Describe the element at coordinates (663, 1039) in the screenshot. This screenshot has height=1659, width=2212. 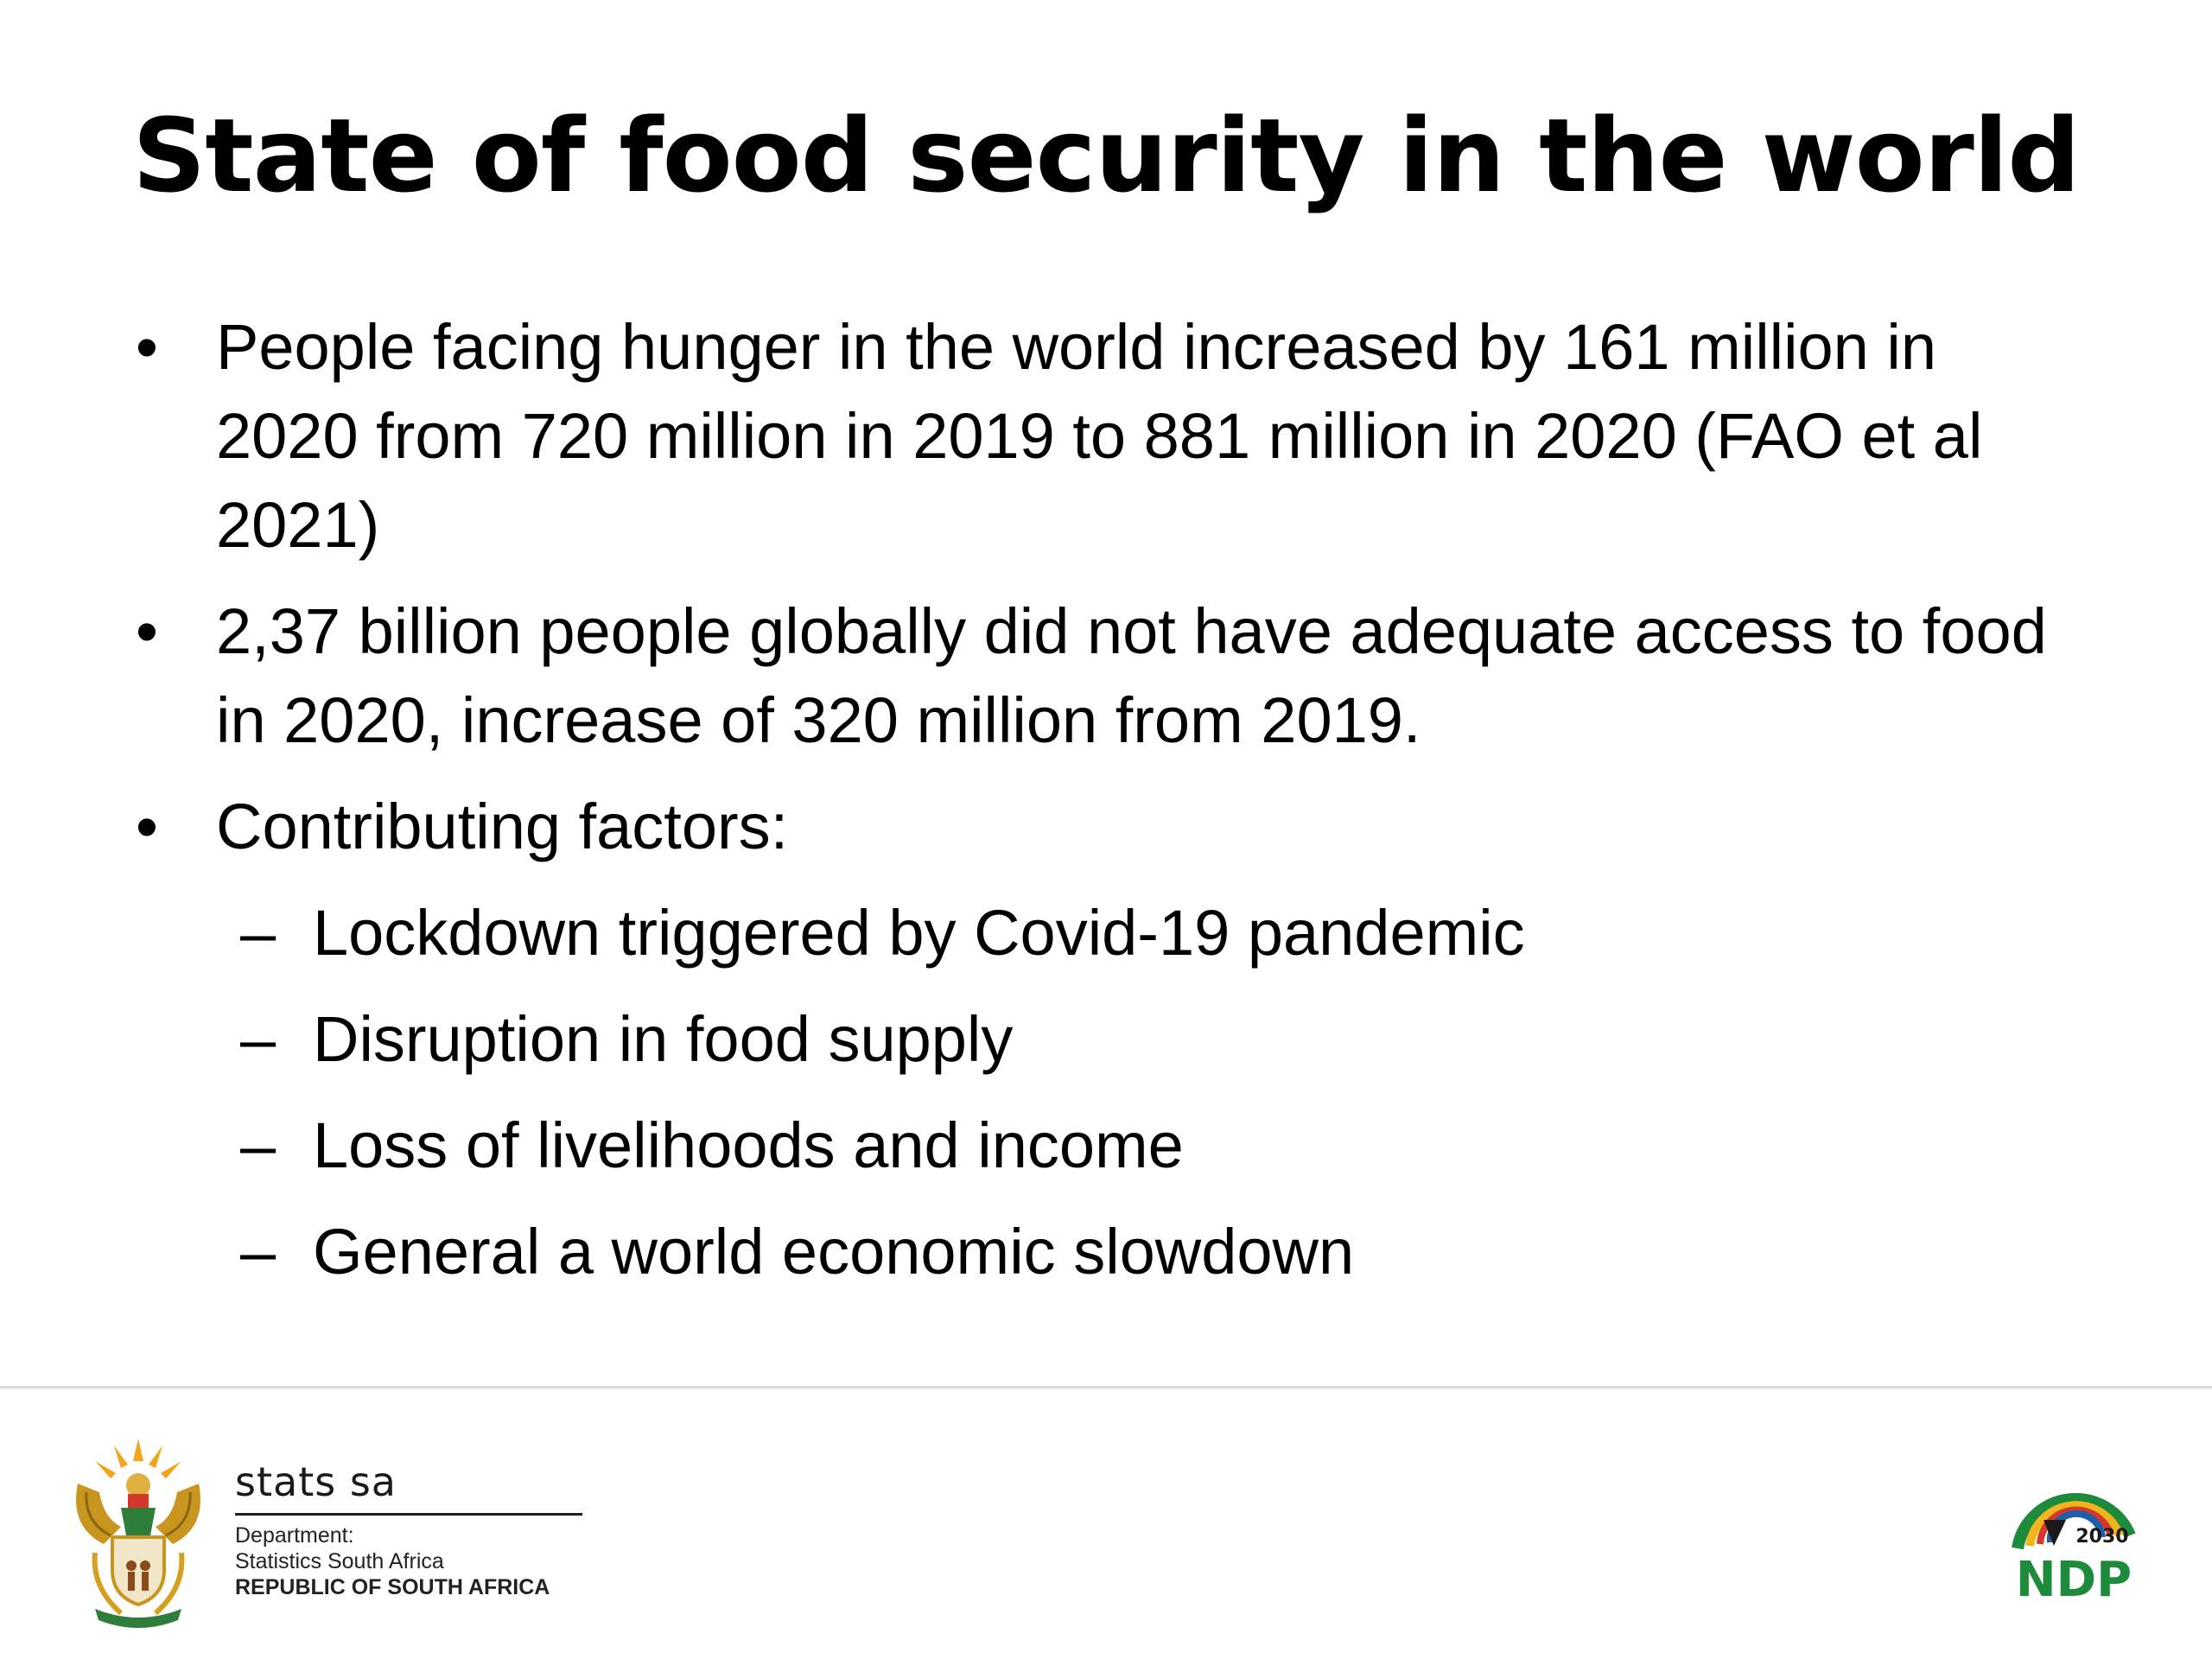
I see `sub-bullet-text: Disruption in food supply` at that location.